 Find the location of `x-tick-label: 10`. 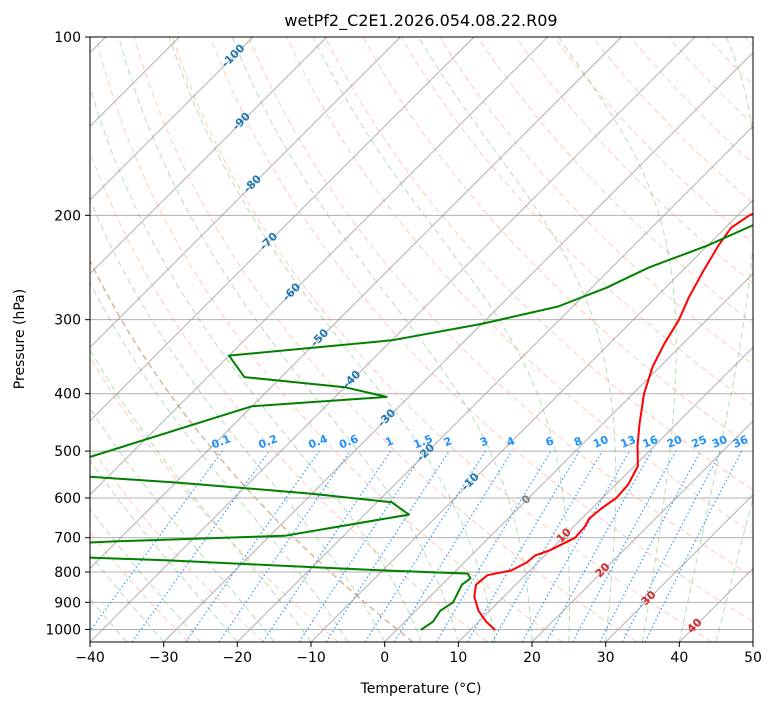

x-tick-label: 10 is located at coordinates (458, 658).